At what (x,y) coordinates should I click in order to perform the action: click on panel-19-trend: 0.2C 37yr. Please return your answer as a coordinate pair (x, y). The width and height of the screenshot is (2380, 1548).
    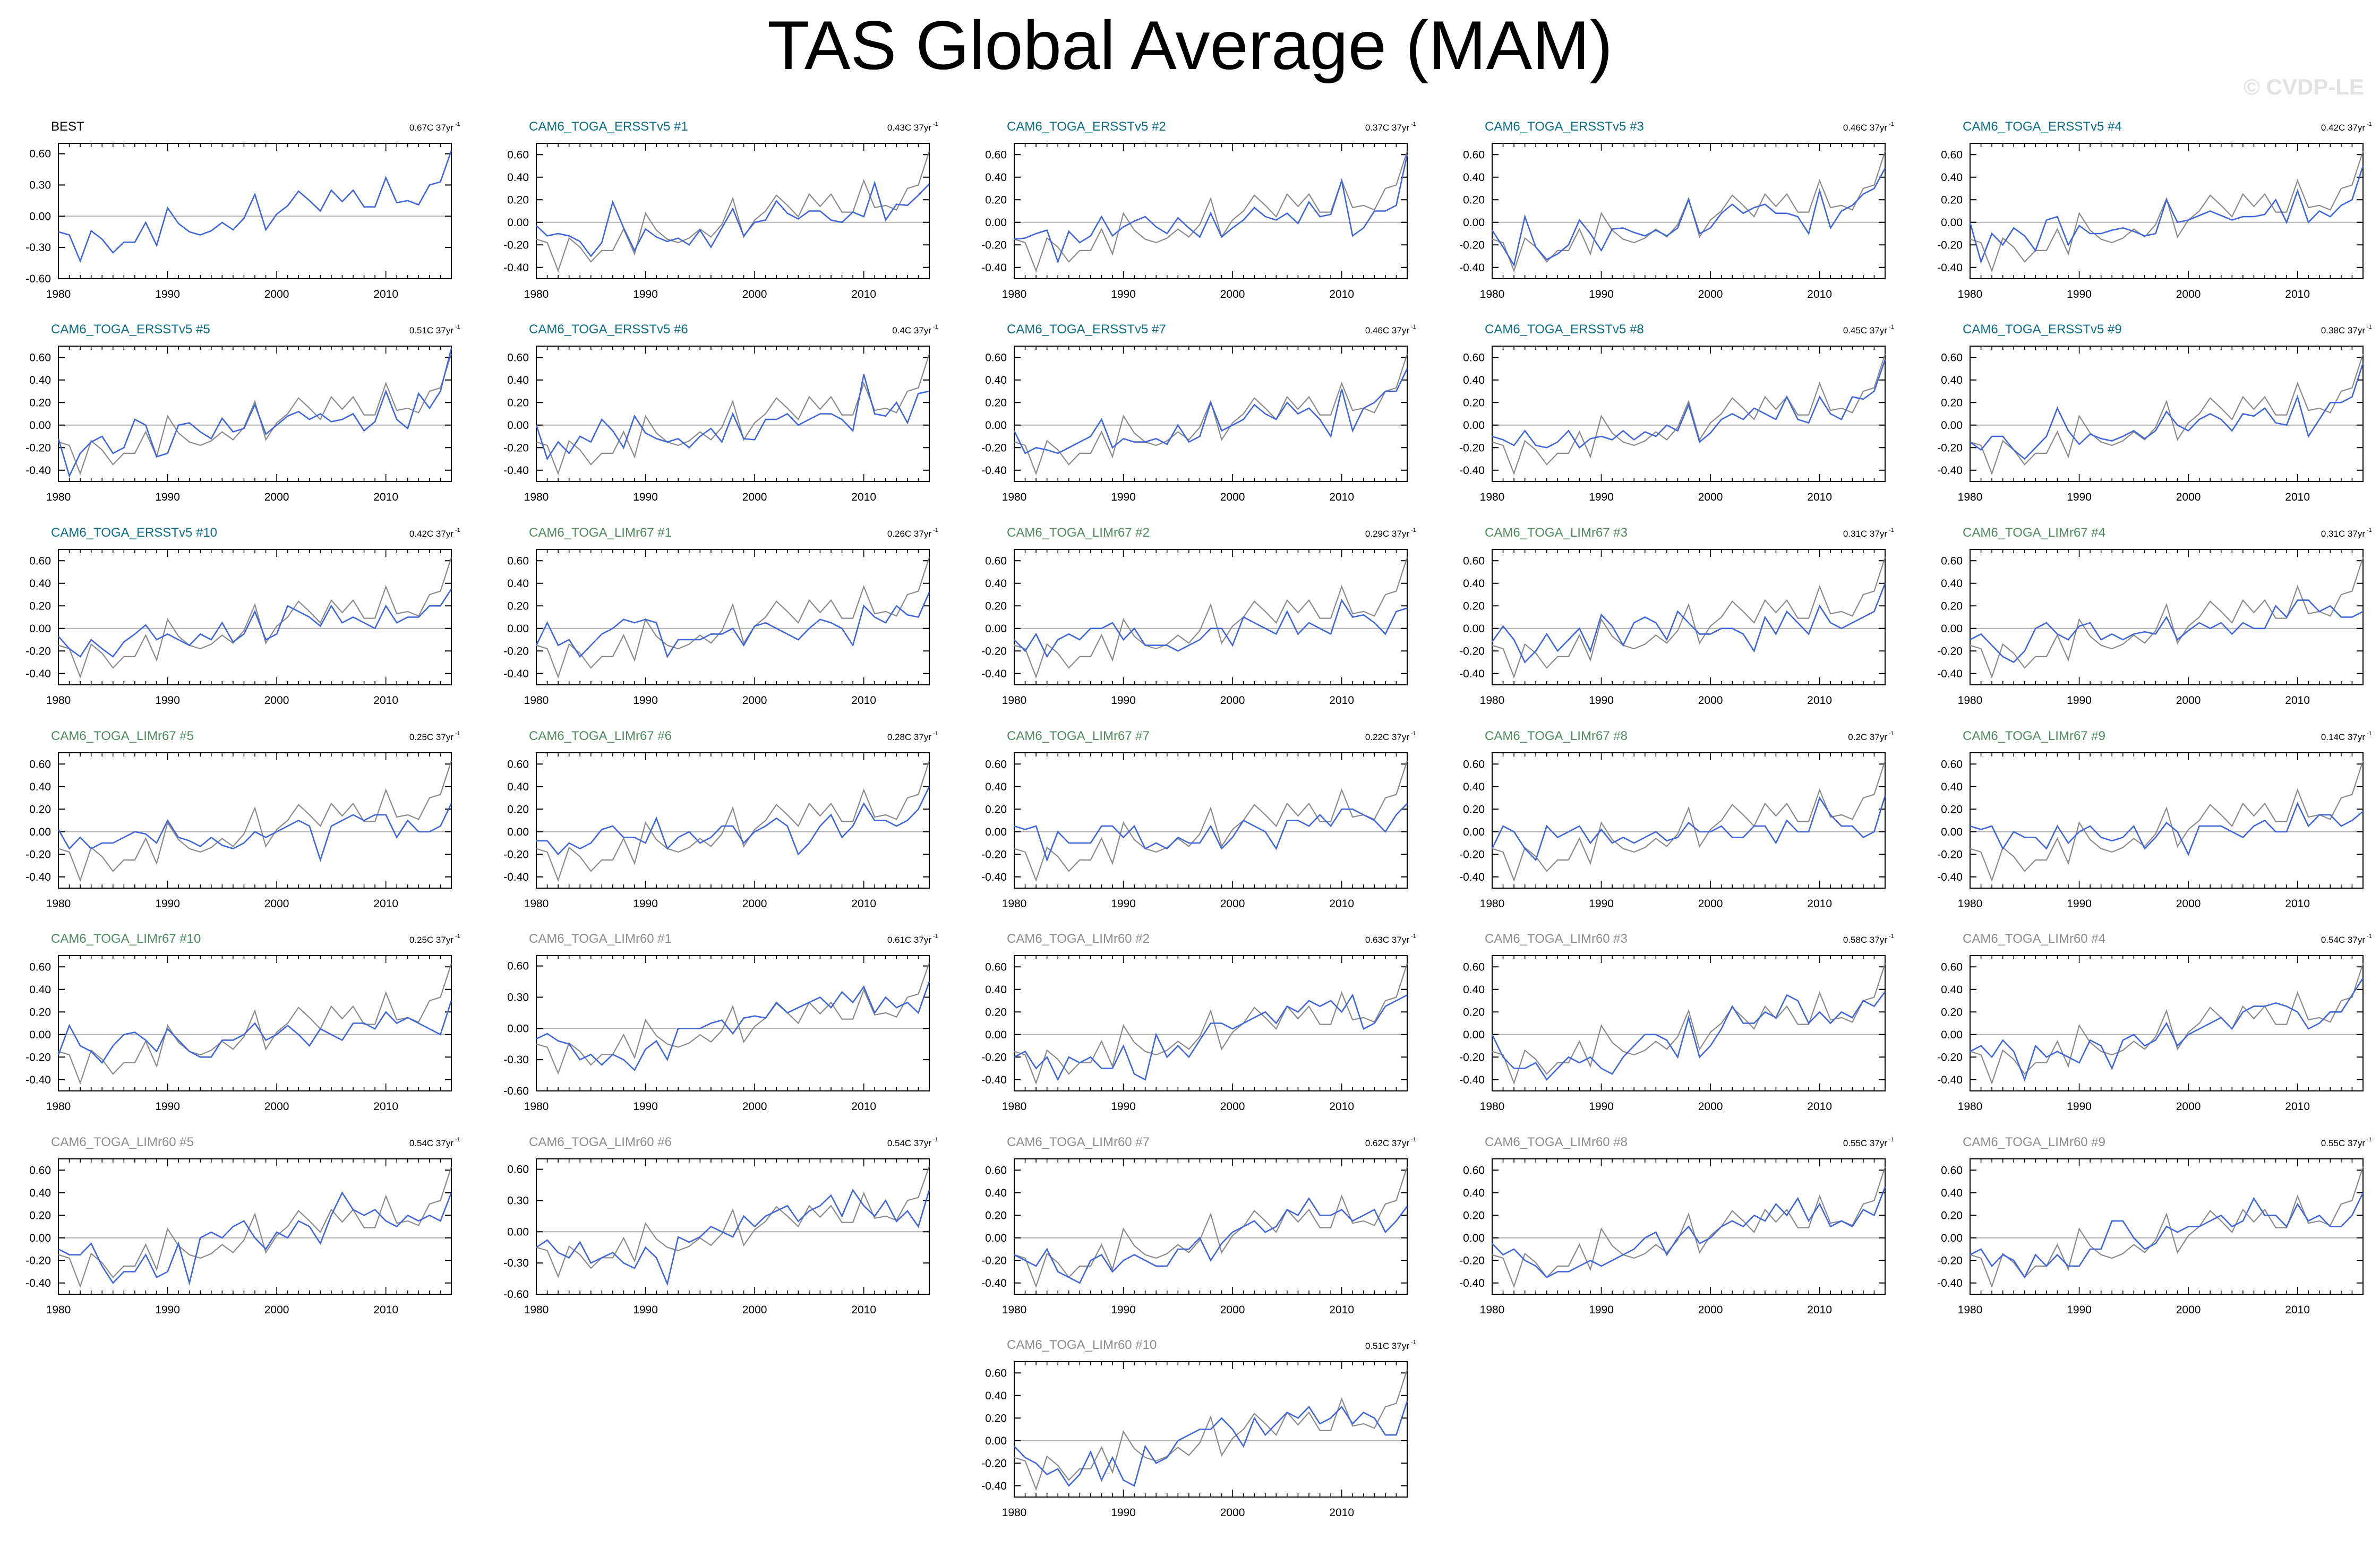
    Looking at the image, I should click on (1867, 737).